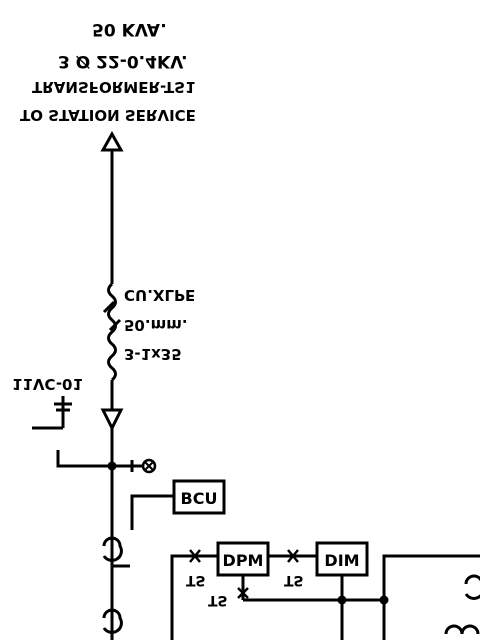 The image size is (480, 640). I want to click on cable-spec-3: 3-1x35, so click(153, 354).